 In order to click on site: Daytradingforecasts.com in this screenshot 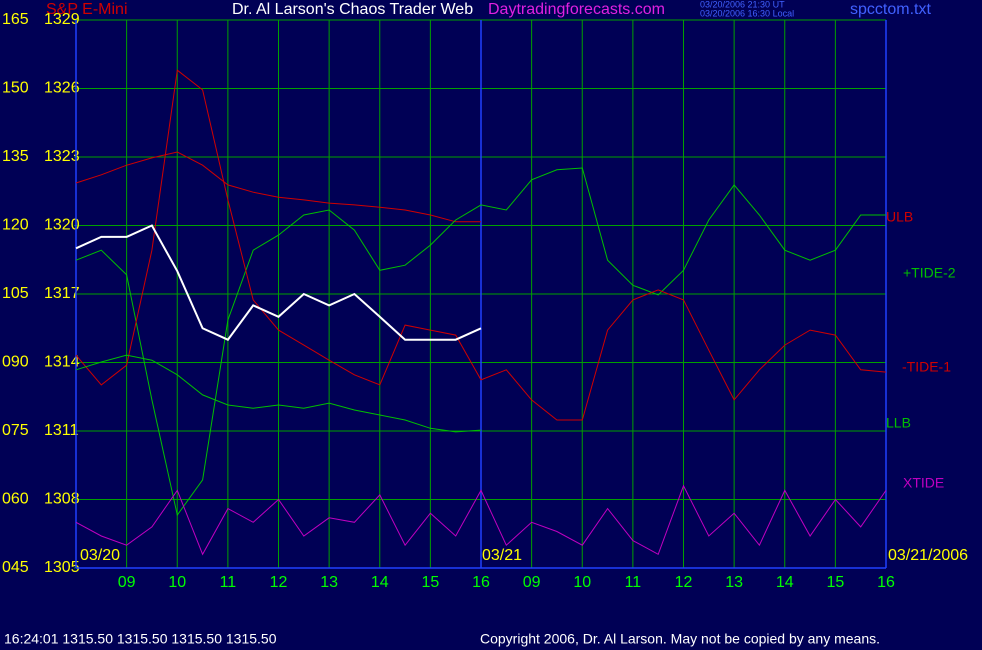, I will do `click(576, 9)`.